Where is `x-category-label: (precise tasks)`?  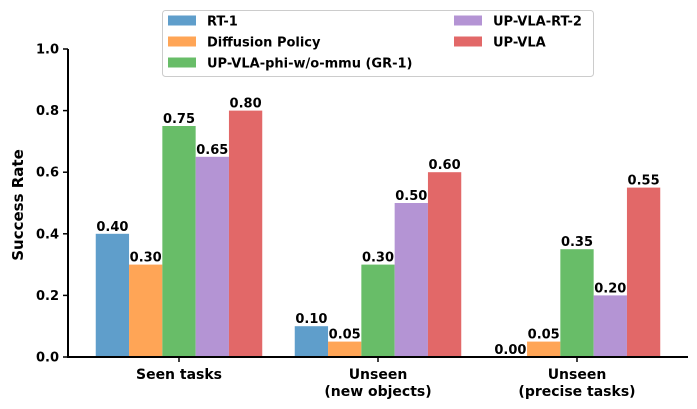
x-category-label: (precise tasks) is located at coordinates (576, 392).